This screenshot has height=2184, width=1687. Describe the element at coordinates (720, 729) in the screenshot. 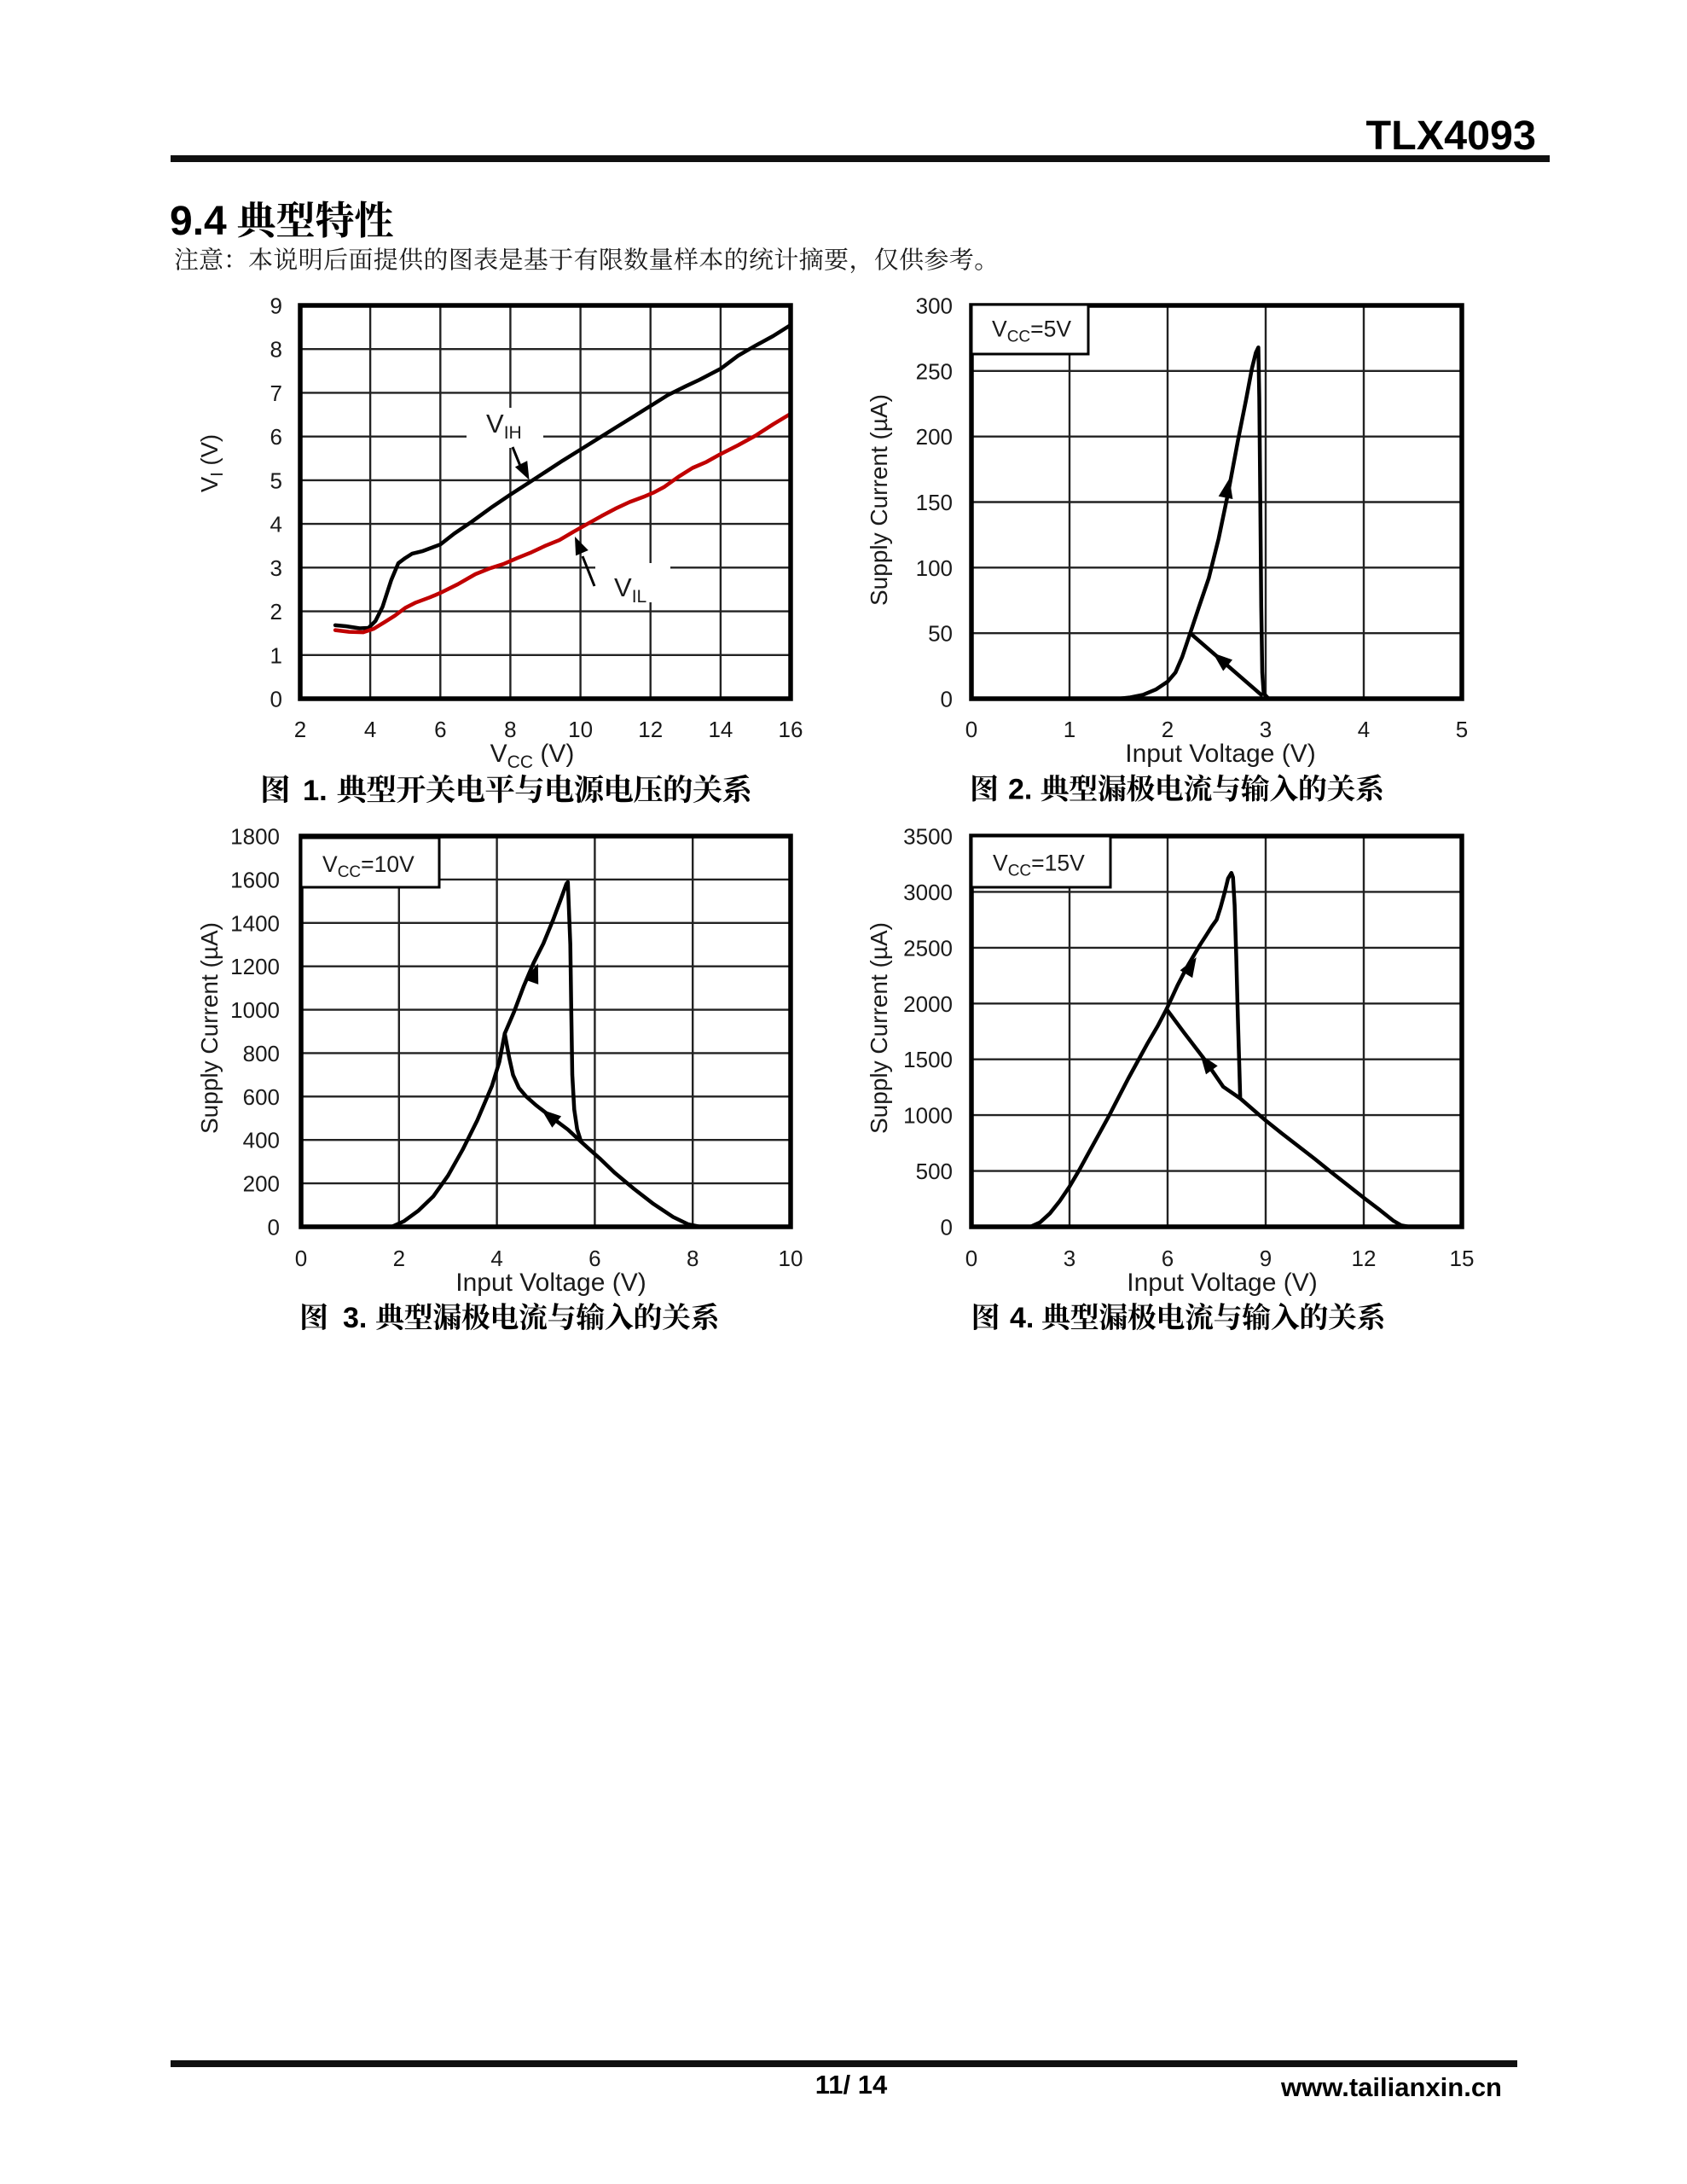

I see `svg-text: 14` at that location.